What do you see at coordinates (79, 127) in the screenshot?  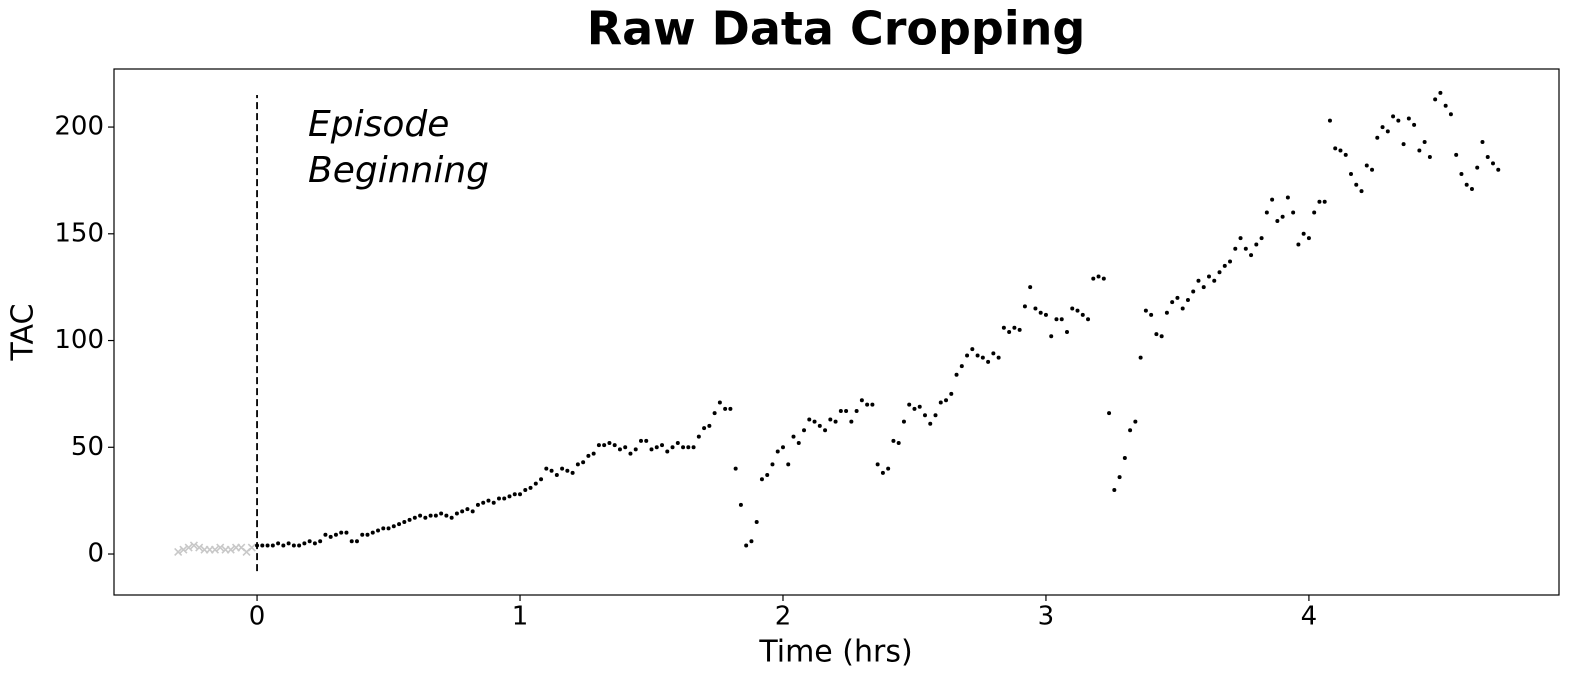 I see `y-tick-label: 200` at bounding box center [79, 127].